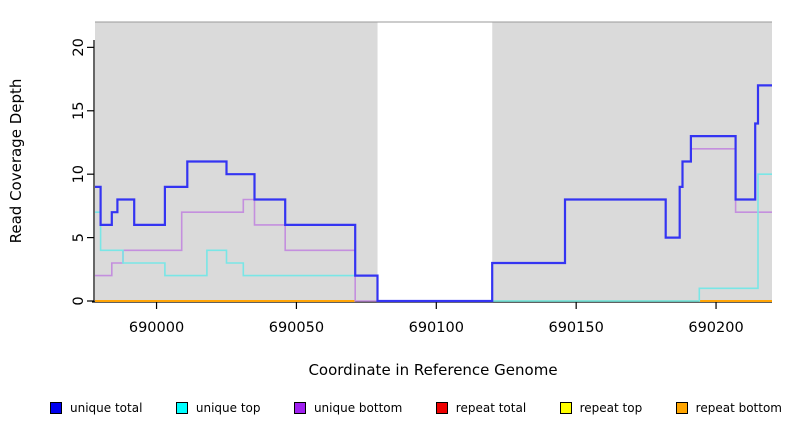 The height and width of the screenshot is (432, 792). What do you see at coordinates (106, 408) in the screenshot?
I see `legend-label: unique total` at bounding box center [106, 408].